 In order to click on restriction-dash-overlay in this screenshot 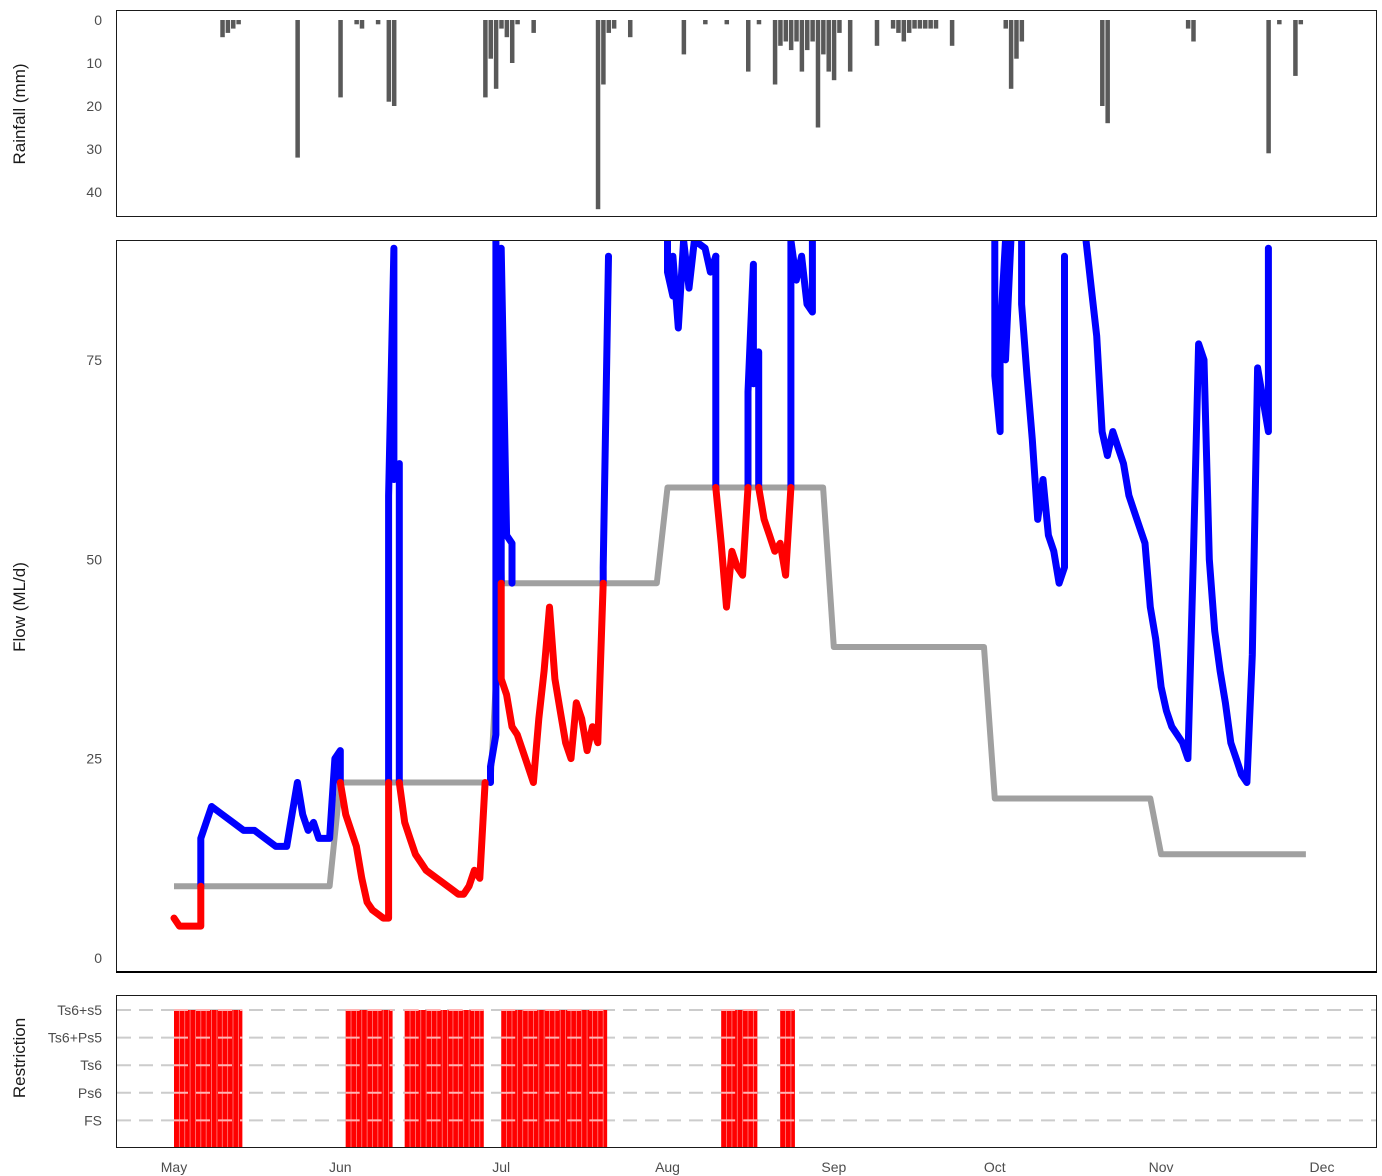, I will do `click(484, 1065)`.